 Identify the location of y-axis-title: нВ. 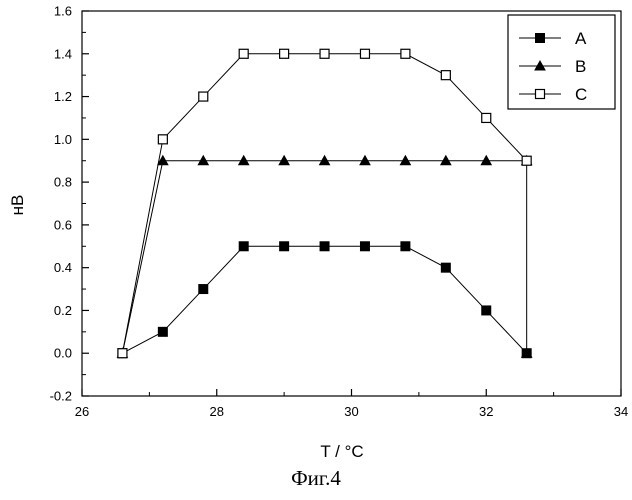
(17, 205).